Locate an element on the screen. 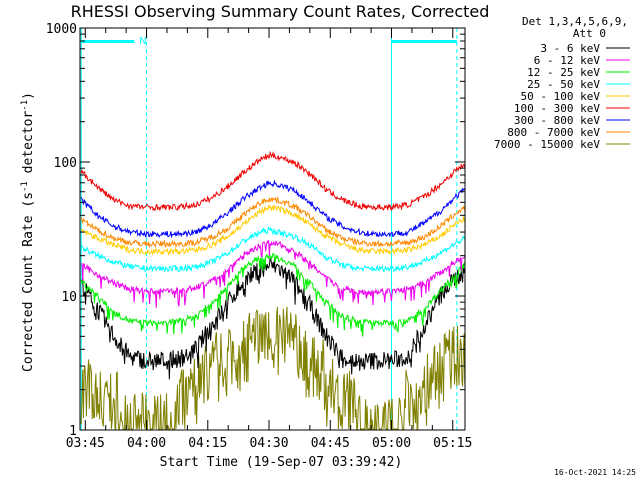 This screenshot has width=640, height=480. legend-header-line-1: Det 1,3,4,5,6,9, is located at coordinates (575, 21).